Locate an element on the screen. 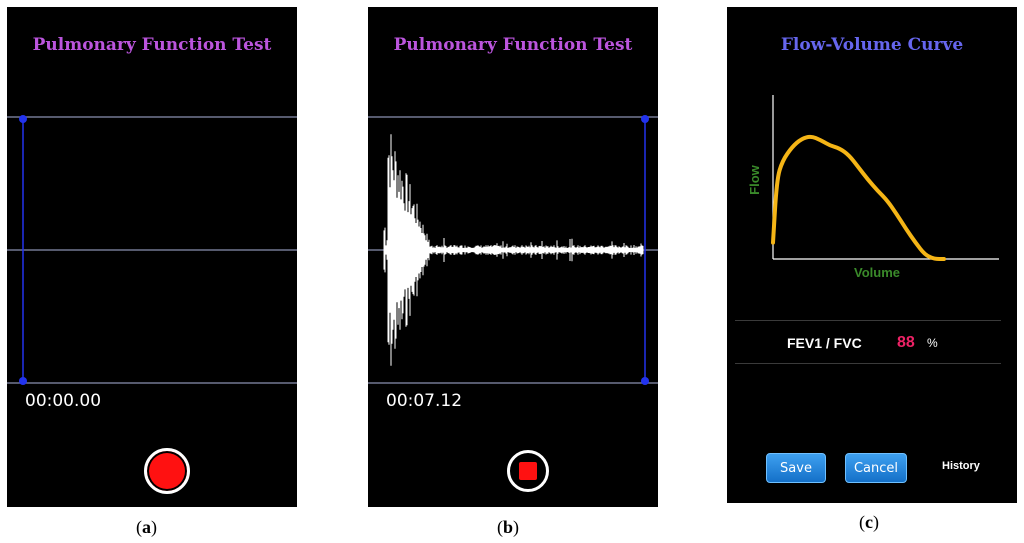 The image size is (1024, 543). caption-b: (b) is located at coordinates (508, 527).